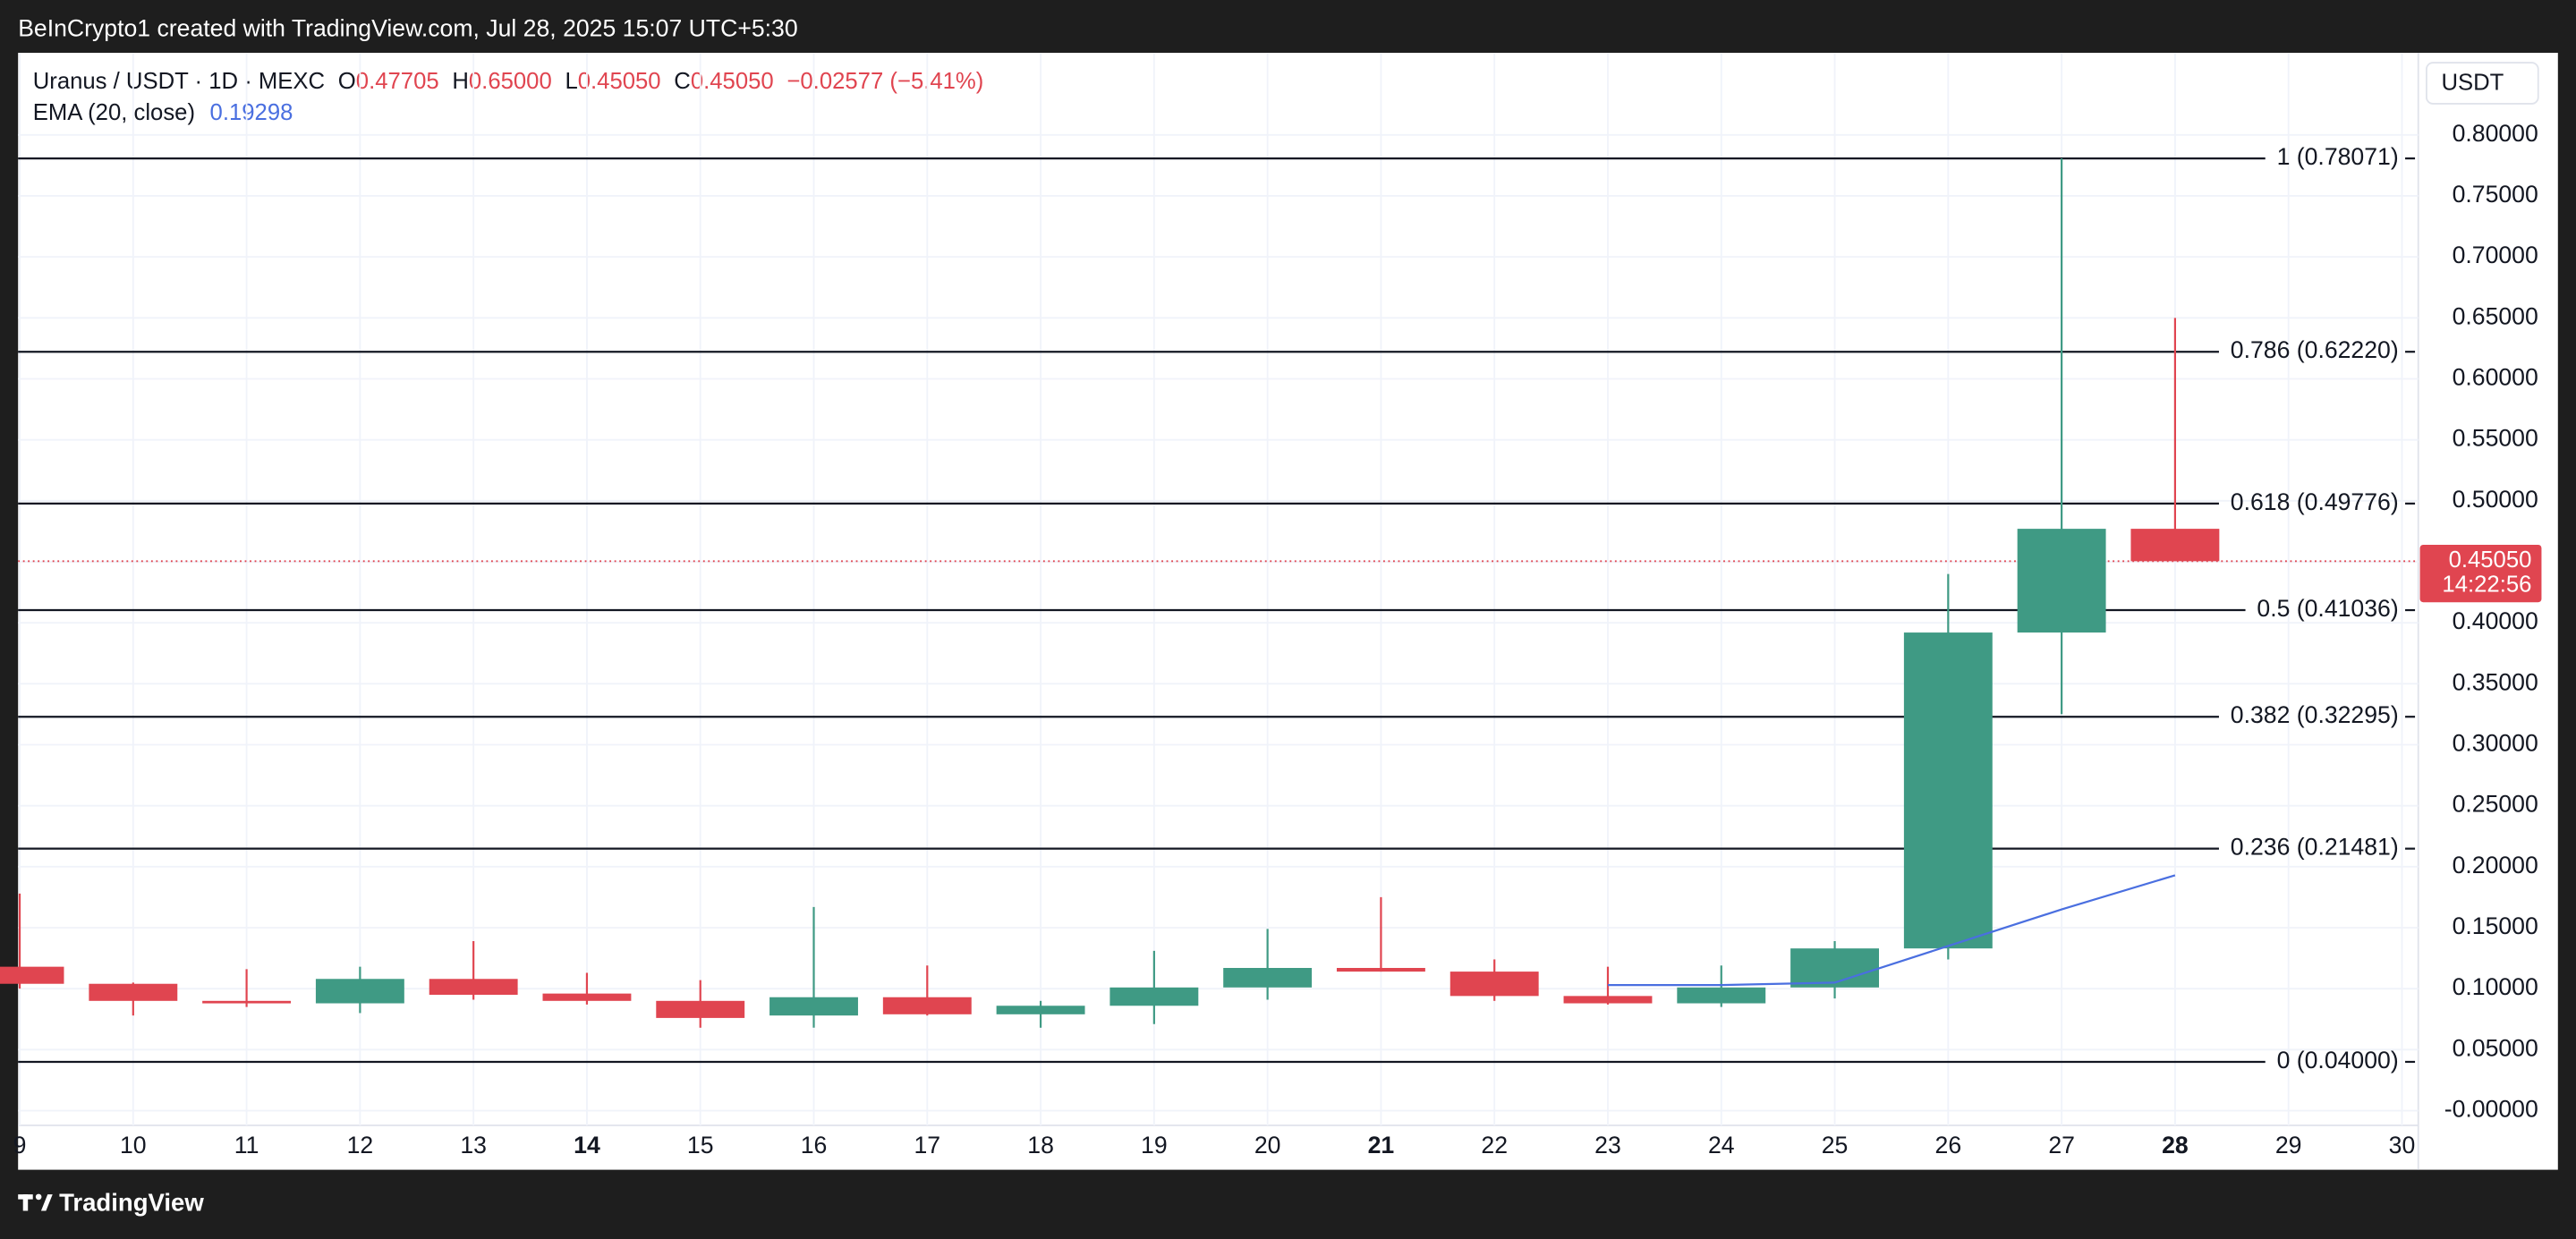 This screenshot has width=2576, height=1239. Describe the element at coordinates (35, 1202) in the screenshot. I see `brand-logo` at that location.